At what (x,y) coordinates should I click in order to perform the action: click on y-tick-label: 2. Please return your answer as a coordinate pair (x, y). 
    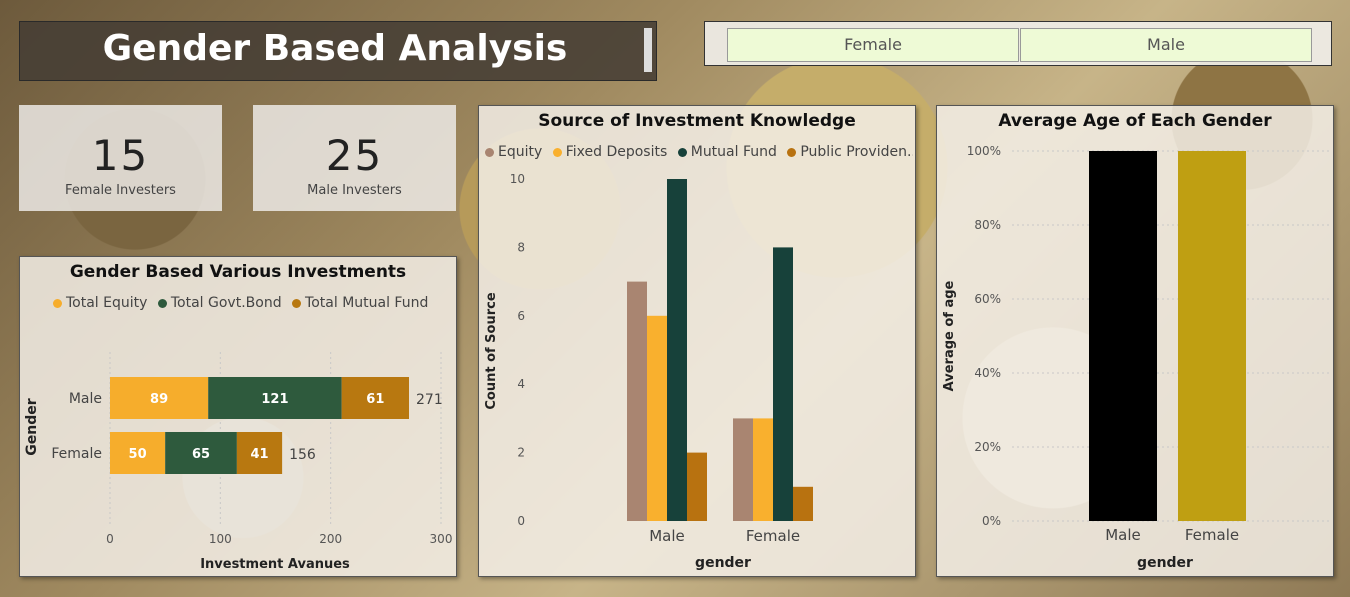
    Looking at the image, I should click on (521, 453).